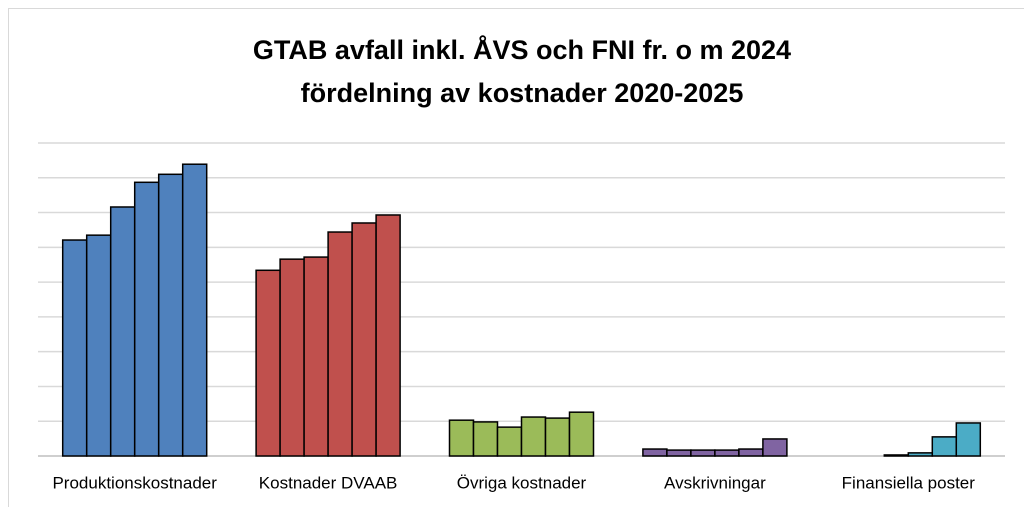  Describe the element at coordinates (328, 482) in the screenshot. I see `x-tick-label: Kostnader DVAAB` at that location.